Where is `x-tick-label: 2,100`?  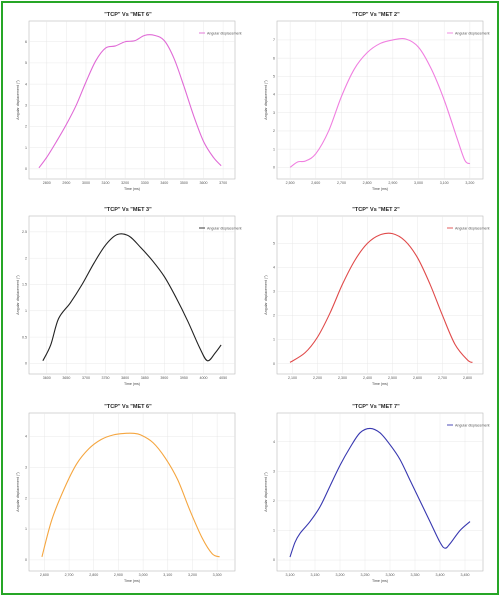
x-tick-label: 2,100 is located at coordinates (292, 378).